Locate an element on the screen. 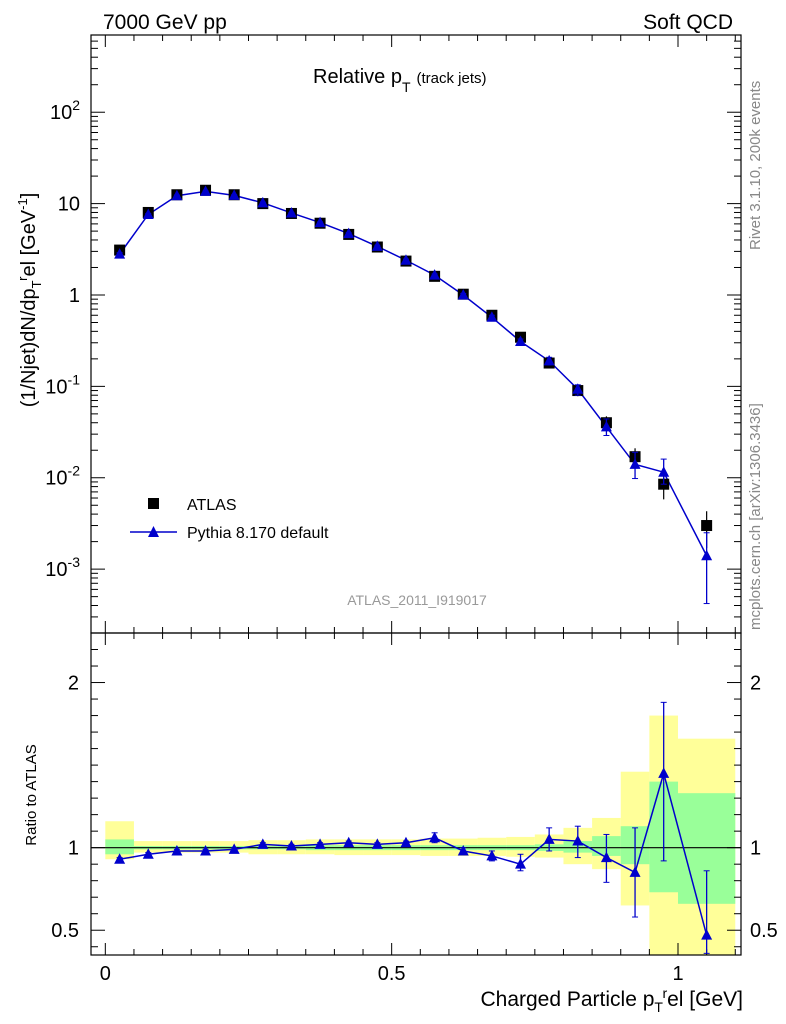 This screenshot has height=1024, width=786. svg-text: (1/Njet)dN/dpTrel [GeV-1] is located at coordinates (29, 300).